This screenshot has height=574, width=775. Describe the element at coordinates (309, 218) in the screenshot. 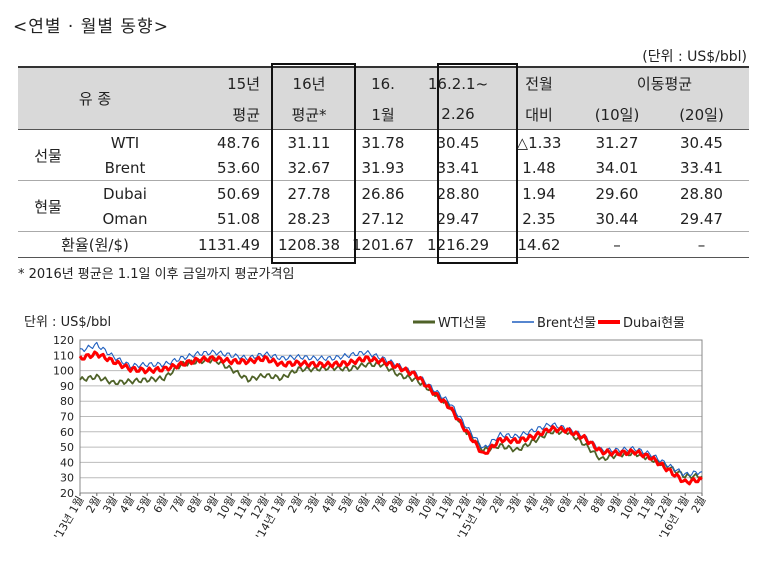

I see `cell: 28.23` at that location.